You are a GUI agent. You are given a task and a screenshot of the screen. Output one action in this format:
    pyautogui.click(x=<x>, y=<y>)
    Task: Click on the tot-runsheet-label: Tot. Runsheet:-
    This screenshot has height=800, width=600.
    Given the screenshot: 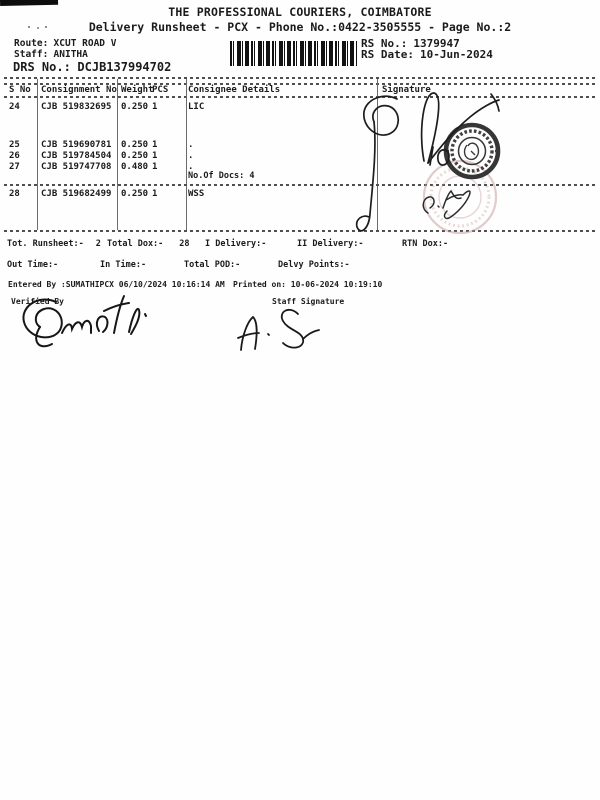 What is the action you would take?
    pyautogui.click(x=45, y=244)
    